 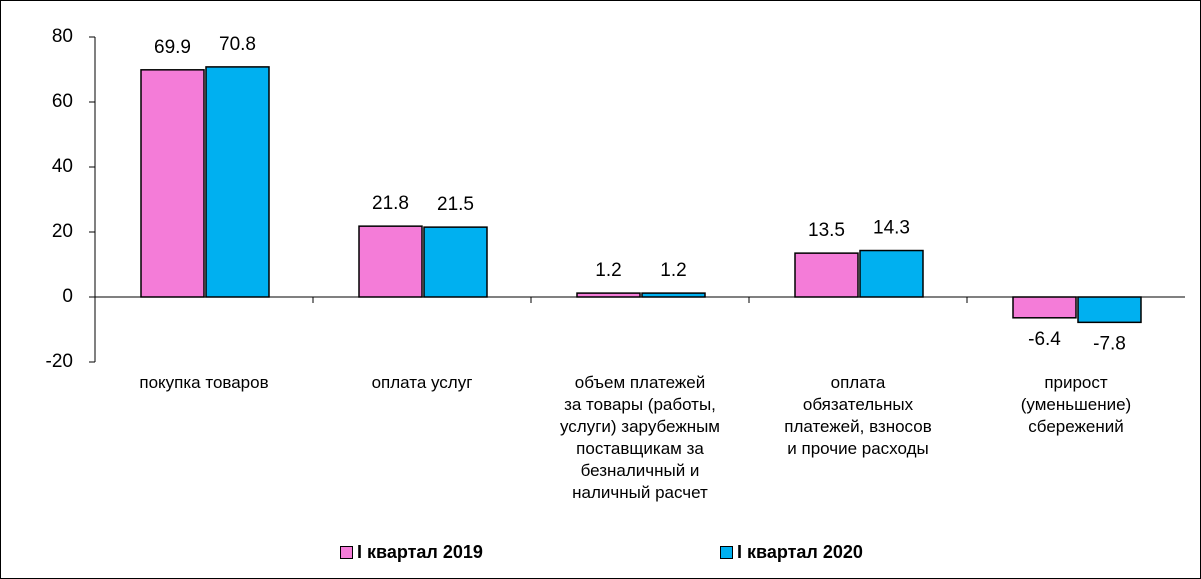 What do you see at coordinates (62, 101) in the screenshot?
I see `y-tick-label: 60` at bounding box center [62, 101].